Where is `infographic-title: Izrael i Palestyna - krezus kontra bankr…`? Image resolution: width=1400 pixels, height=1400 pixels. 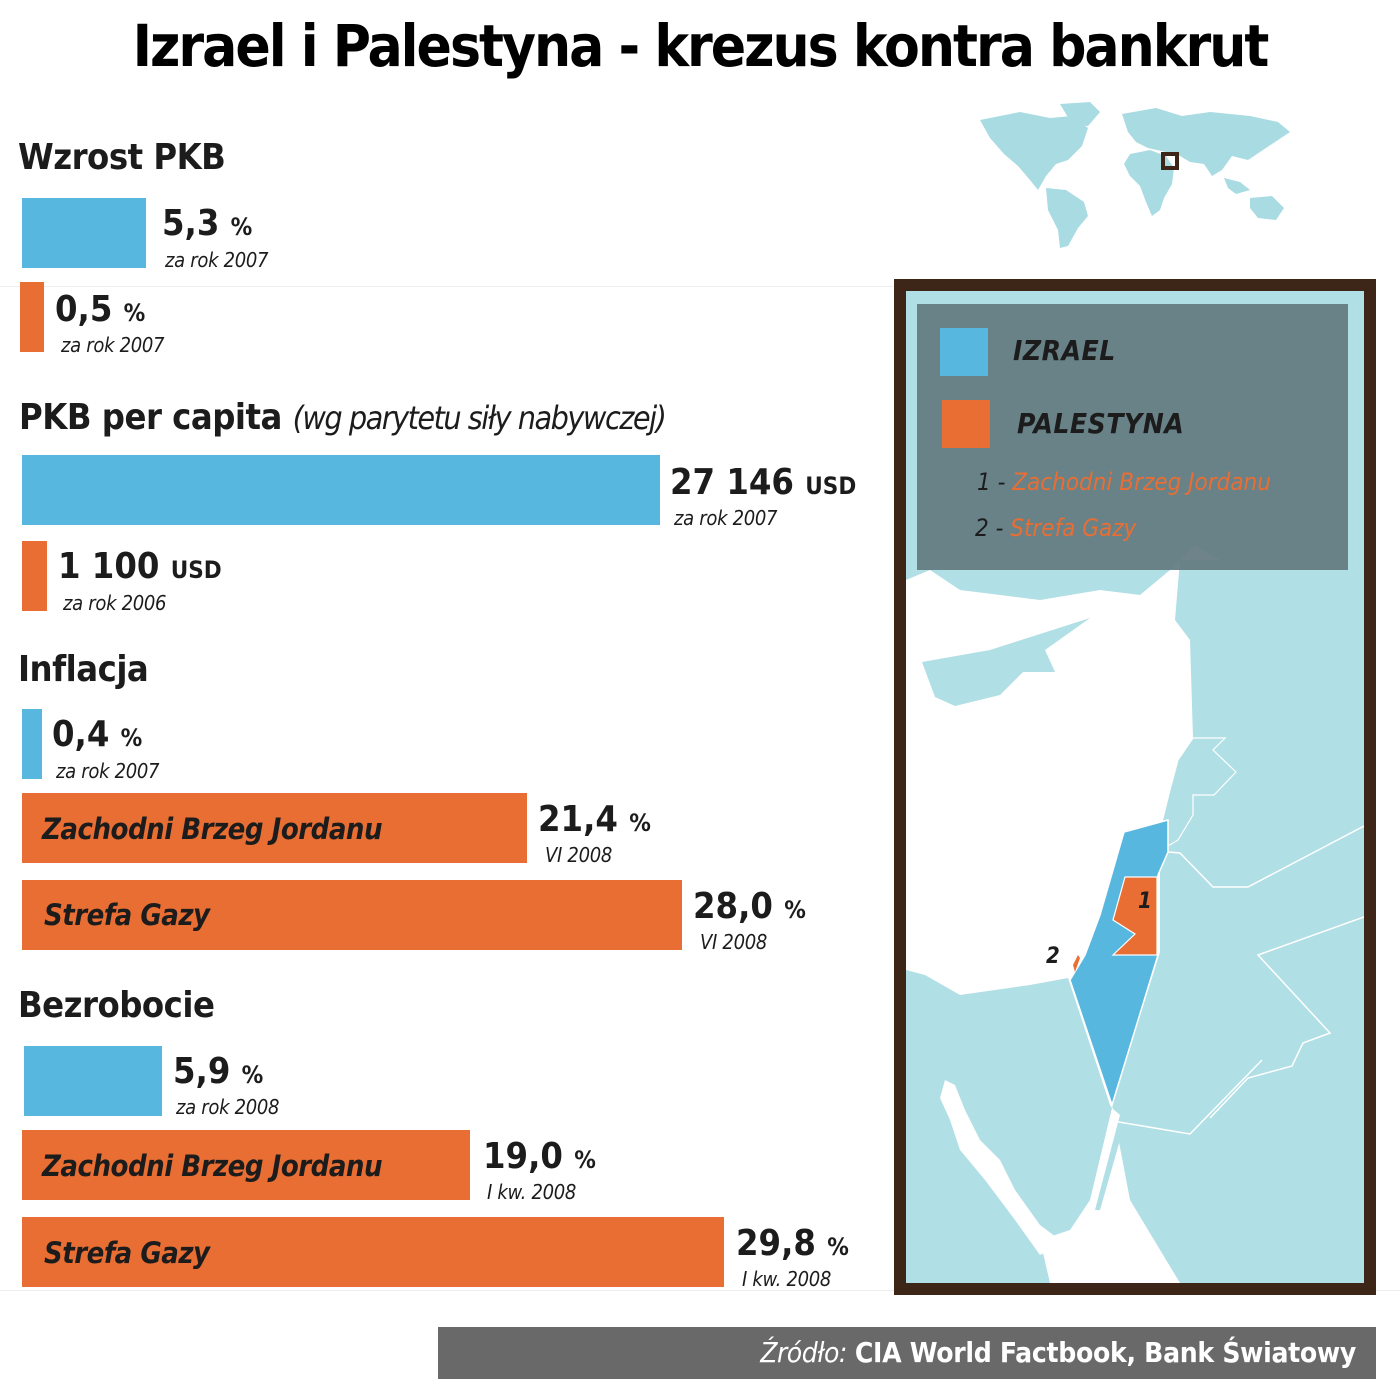
infographic-title: Izrael i Palestyna - krezus kontra bankr… is located at coordinates (701, 46).